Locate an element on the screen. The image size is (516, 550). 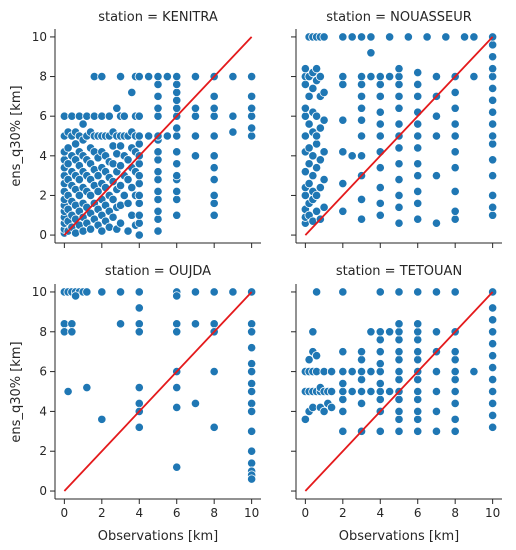
panel-title: station = OUJDA is located at coordinates (158, 271).